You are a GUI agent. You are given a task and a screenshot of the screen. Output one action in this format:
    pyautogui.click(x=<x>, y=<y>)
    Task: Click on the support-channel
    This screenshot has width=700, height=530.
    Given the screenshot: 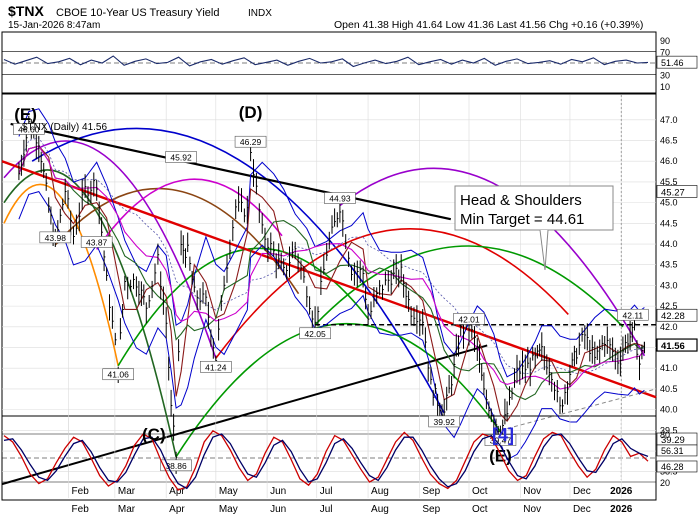 What is the action you would take?
    pyautogui.click(x=578, y=409)
    